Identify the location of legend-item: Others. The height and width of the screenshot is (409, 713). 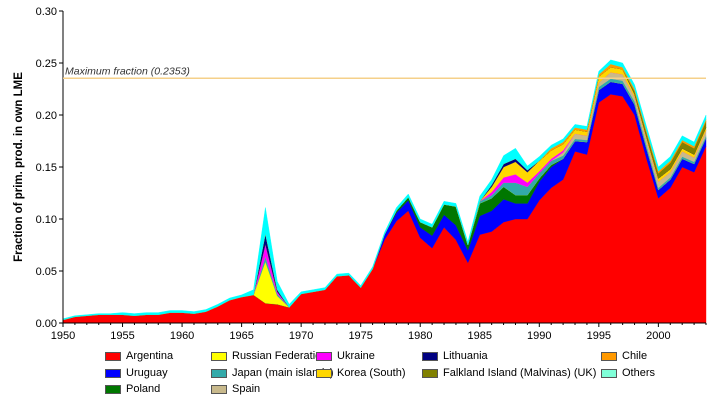
(628, 373).